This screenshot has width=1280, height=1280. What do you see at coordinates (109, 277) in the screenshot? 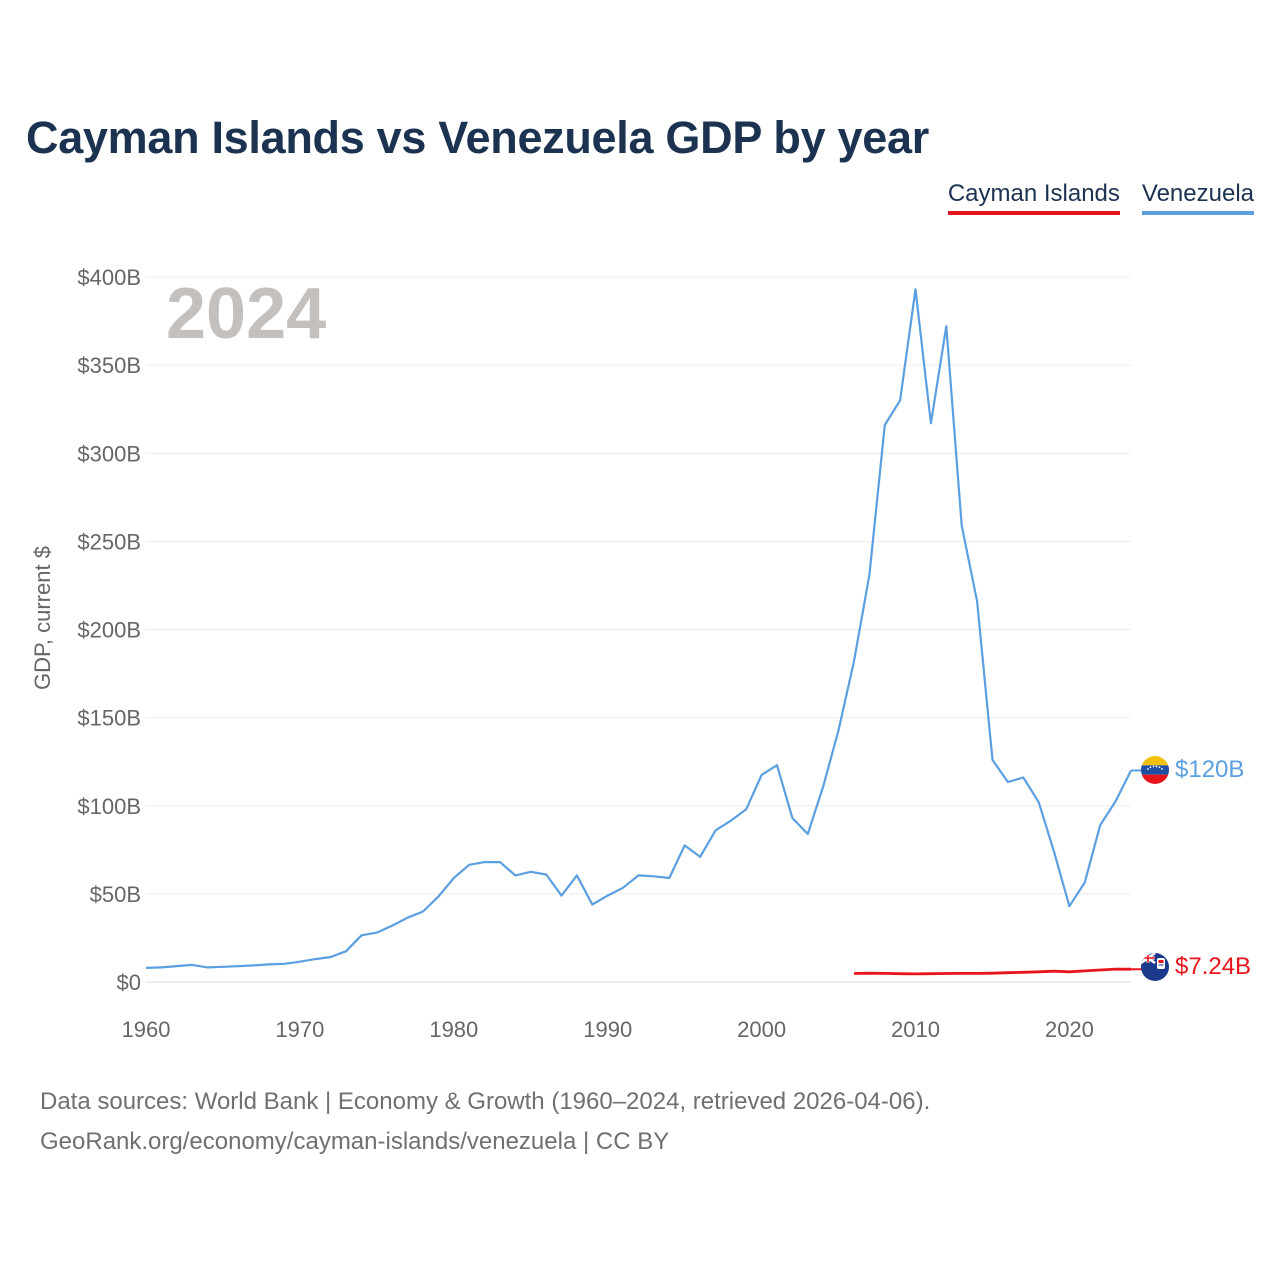
I see `y-tick-label: $400B` at bounding box center [109, 277].